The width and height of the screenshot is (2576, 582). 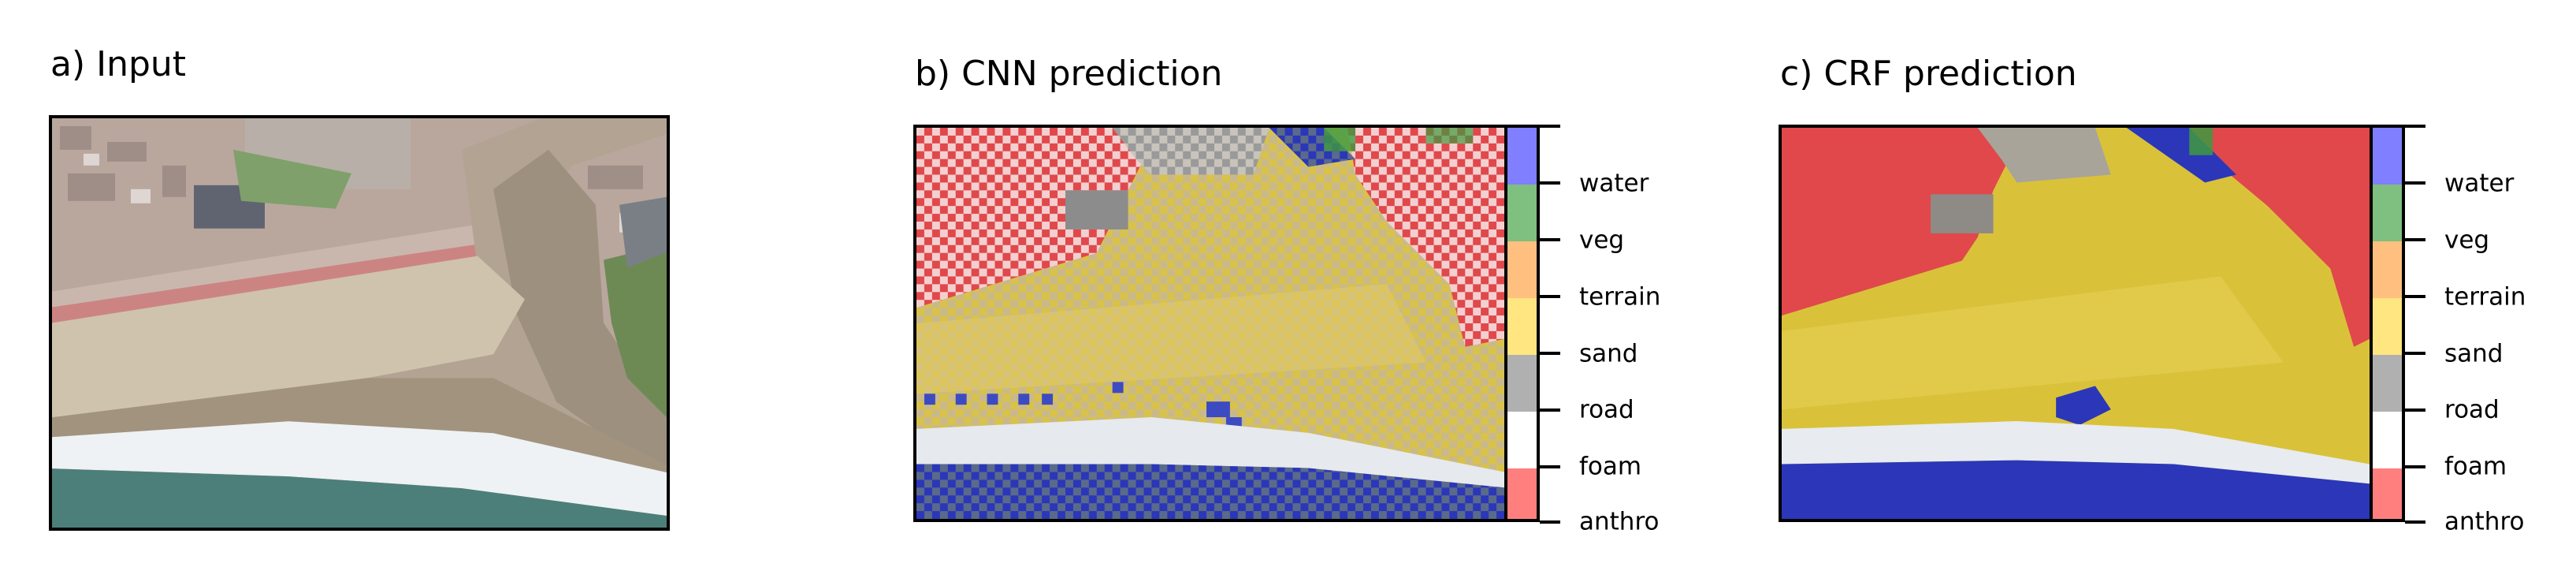 I want to click on cnn-label-foam: foam, so click(x=1610, y=466).